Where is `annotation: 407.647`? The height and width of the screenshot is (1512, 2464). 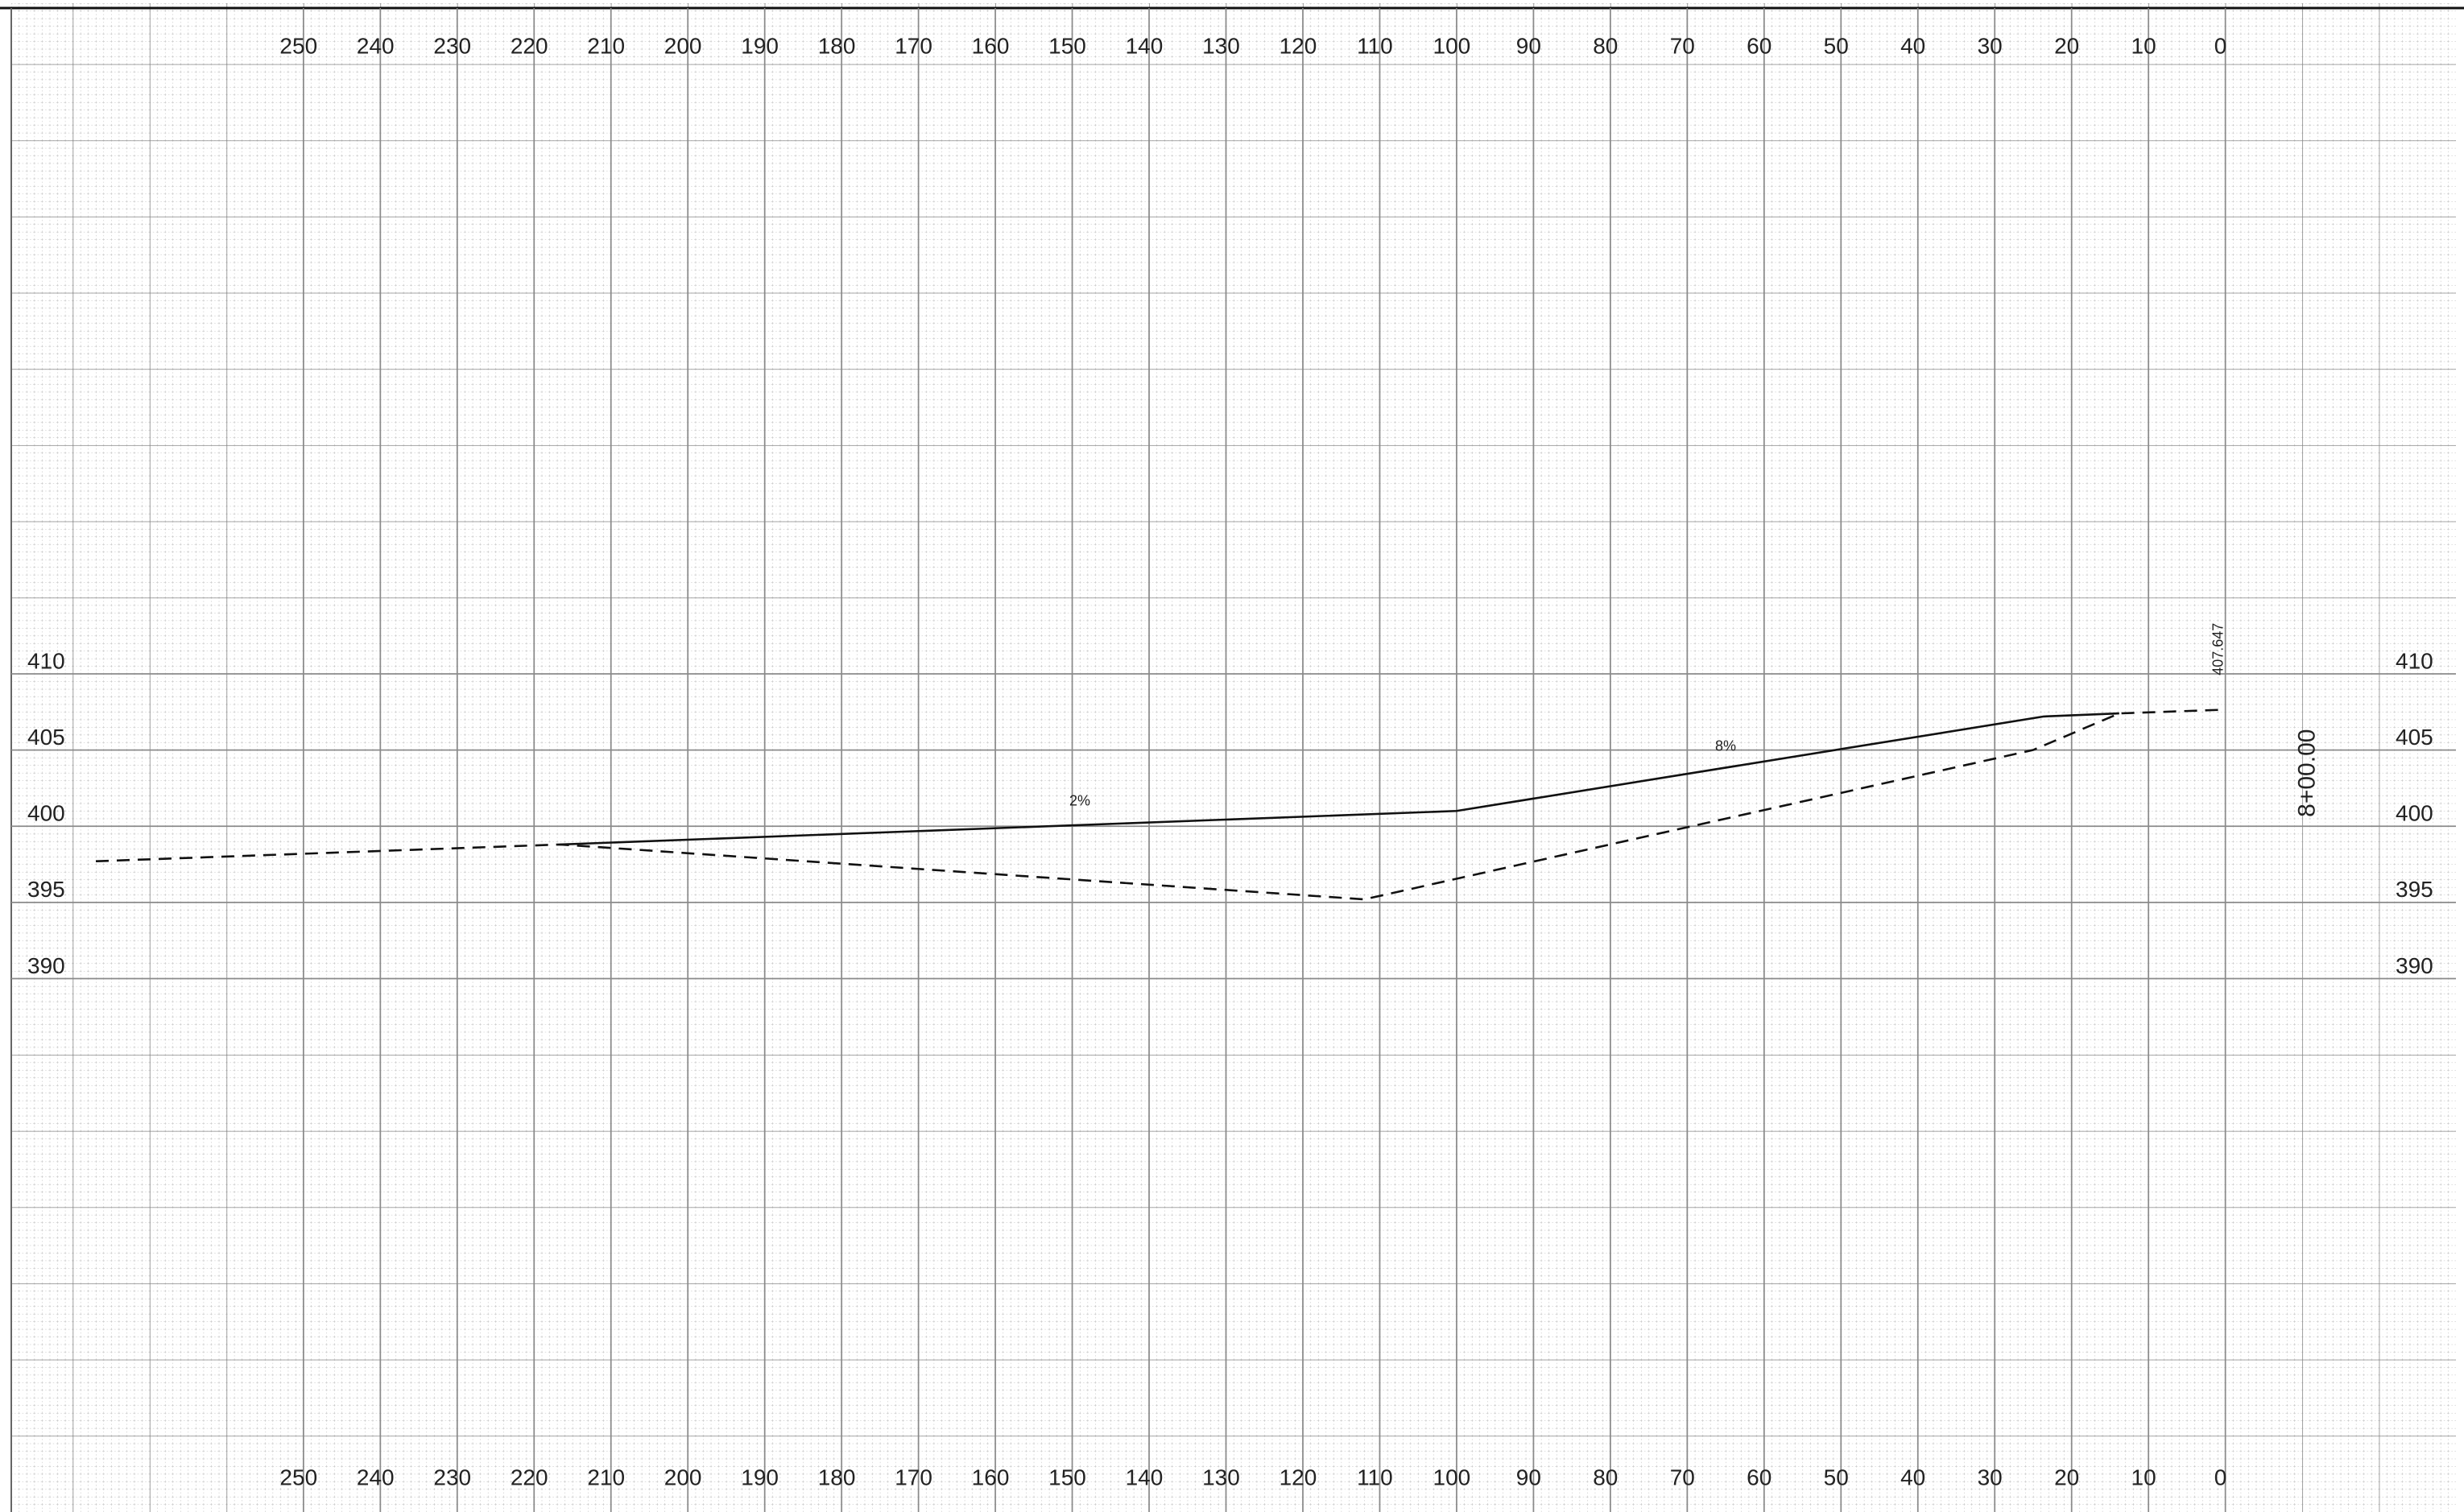
annotation: 407.647 is located at coordinates (2218, 649).